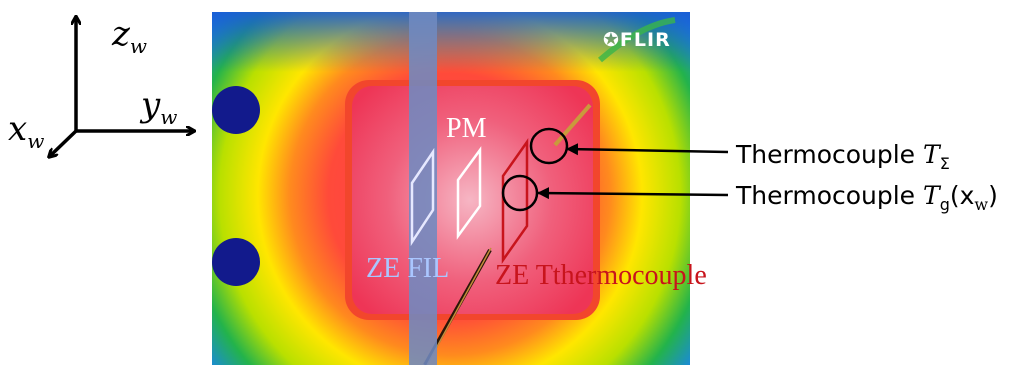 This screenshot has height=365, width=1024. Describe the element at coordinates (130, 36) in the screenshot. I see `z-axis-label: zw` at that location.